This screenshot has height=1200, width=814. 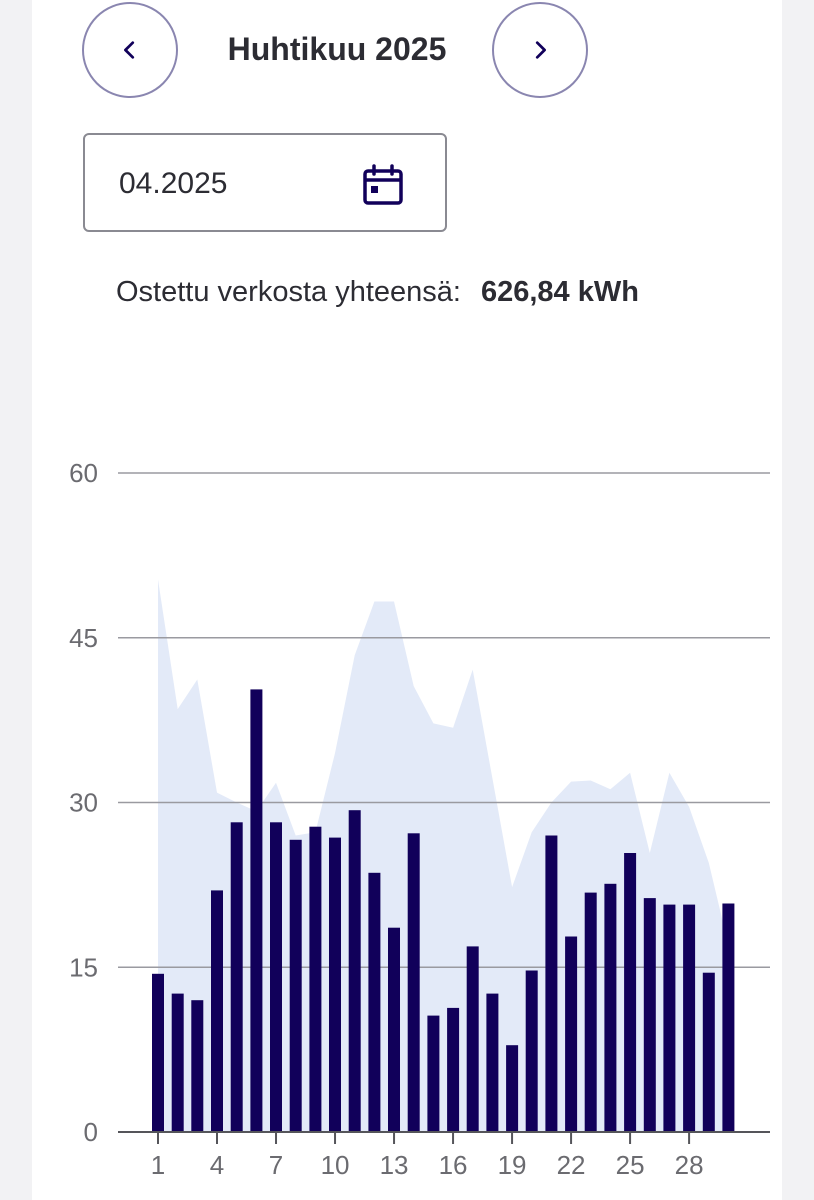 I want to click on month-picker-field: 04.2025, so click(x=265, y=182).